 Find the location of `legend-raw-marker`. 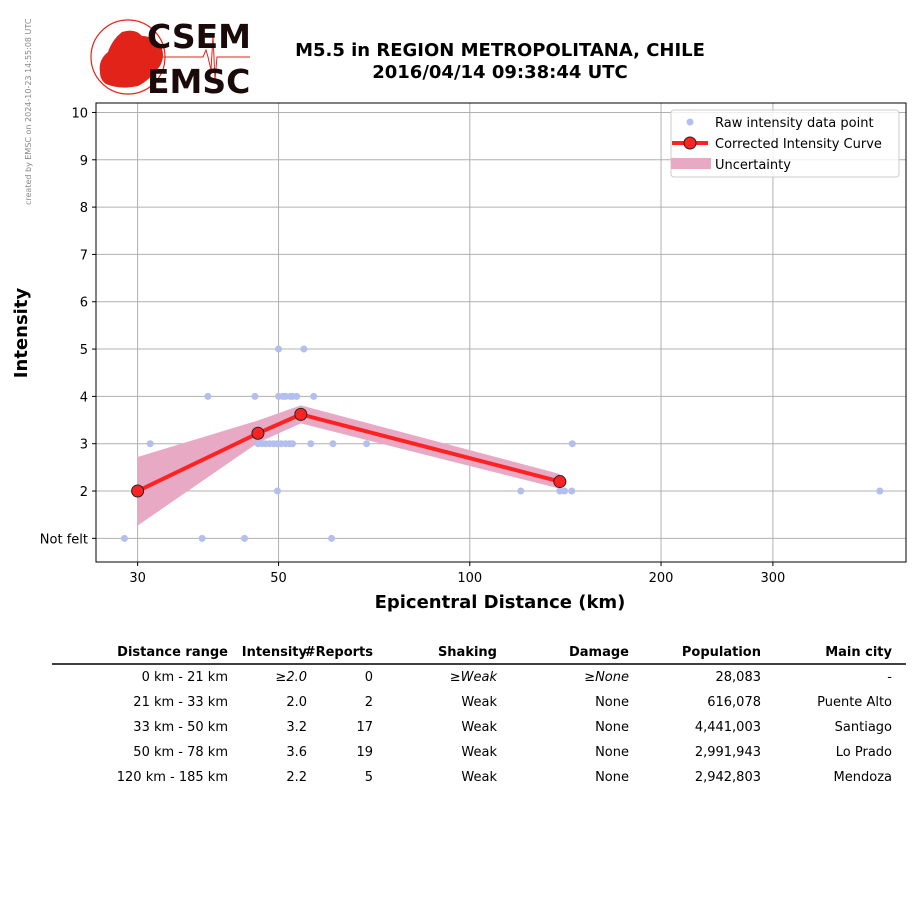

legend-raw-marker is located at coordinates (690, 122).